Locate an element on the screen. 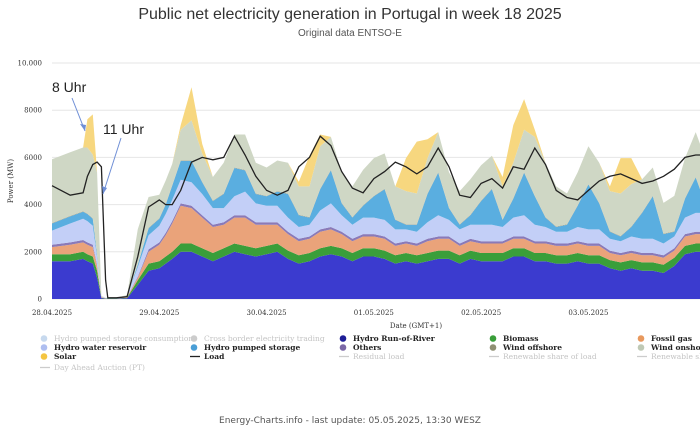  y-tick-label: 6000 is located at coordinates (33, 158).